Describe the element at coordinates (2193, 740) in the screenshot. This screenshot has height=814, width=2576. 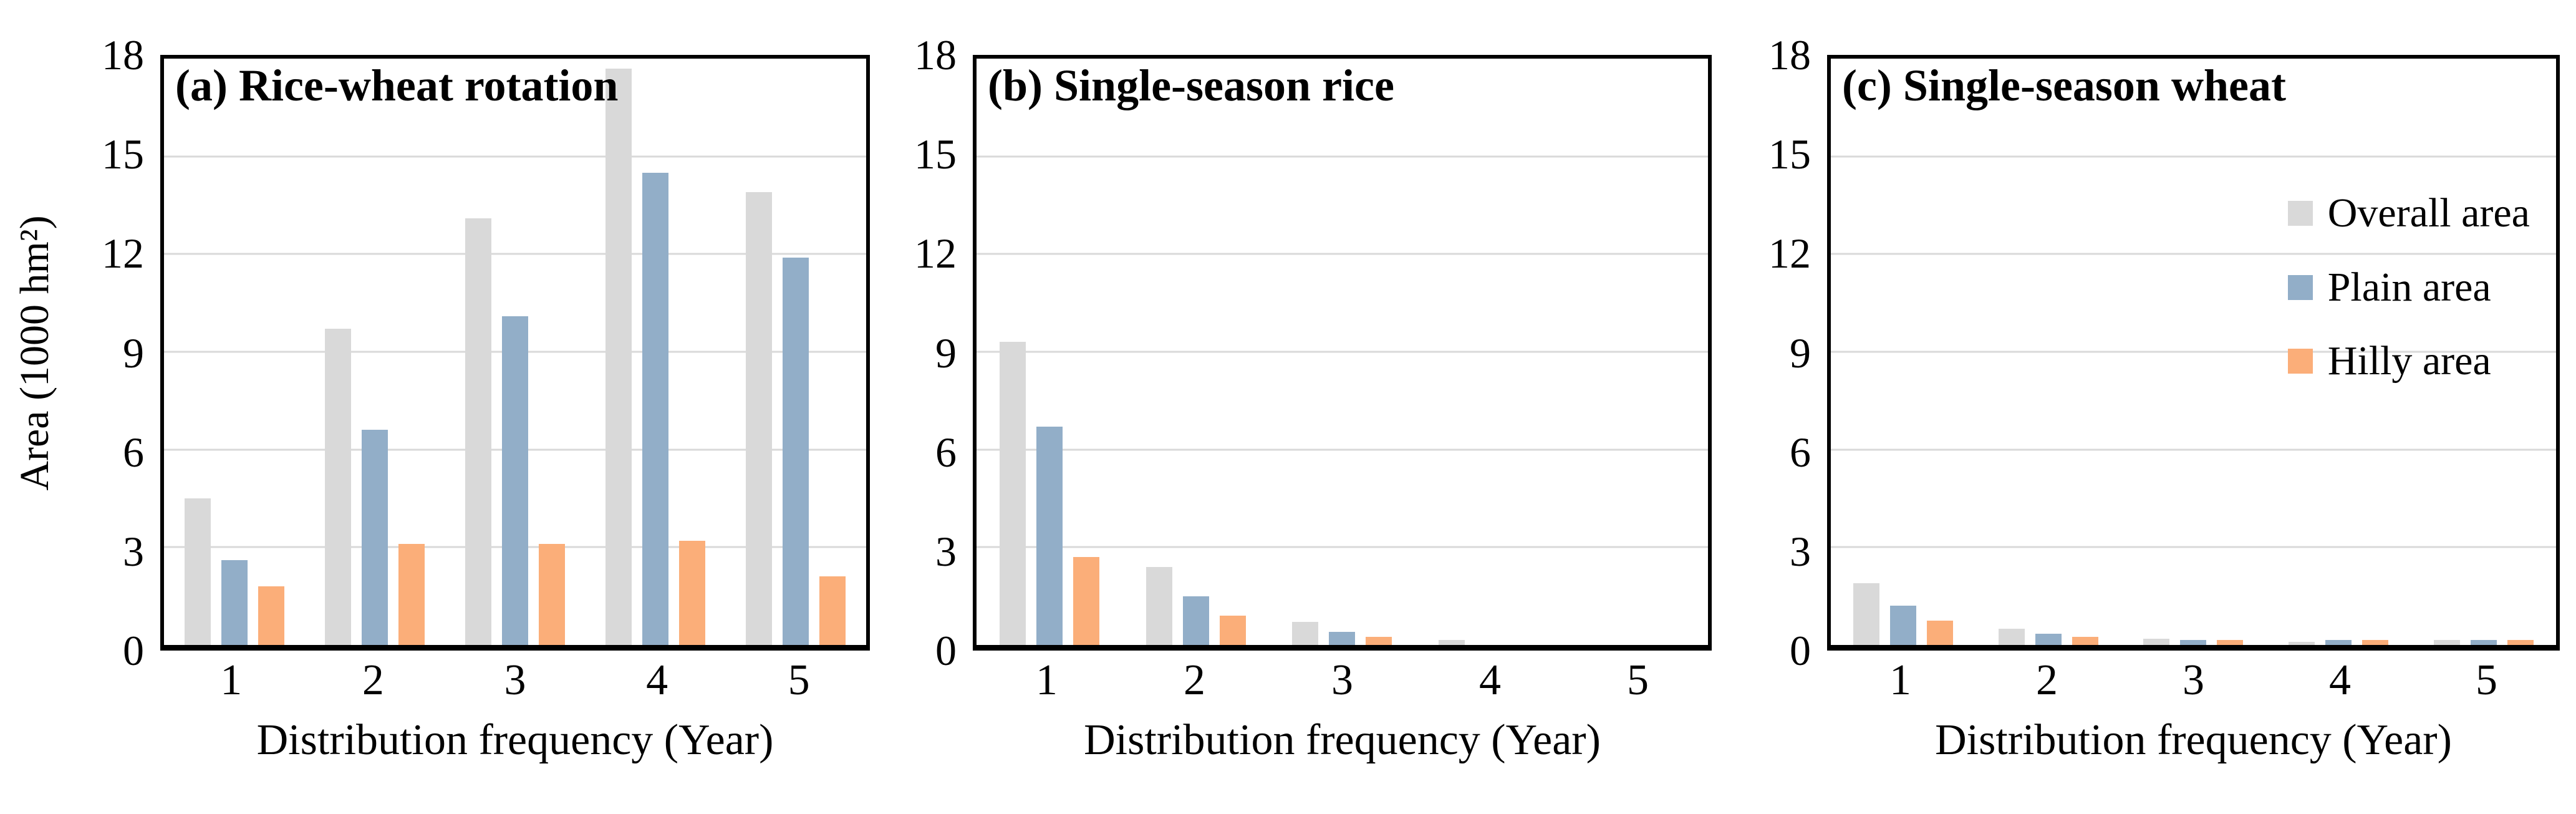
I see `x-axis-title-c: Distribution frequency (Year)` at that location.